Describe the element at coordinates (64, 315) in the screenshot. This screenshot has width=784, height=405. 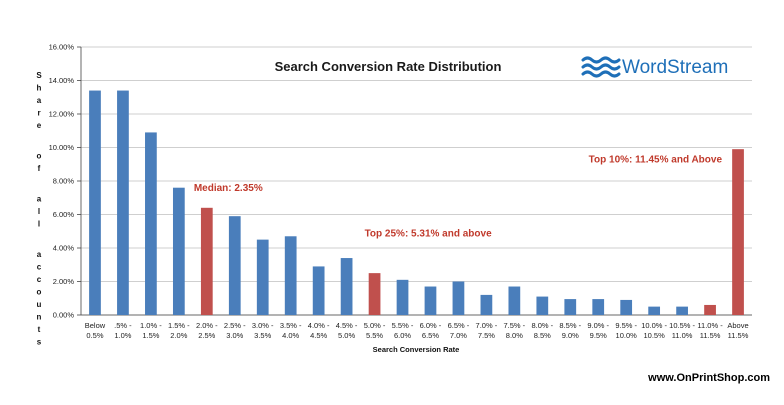
I see `y-tick-label: 0.00%` at that location.